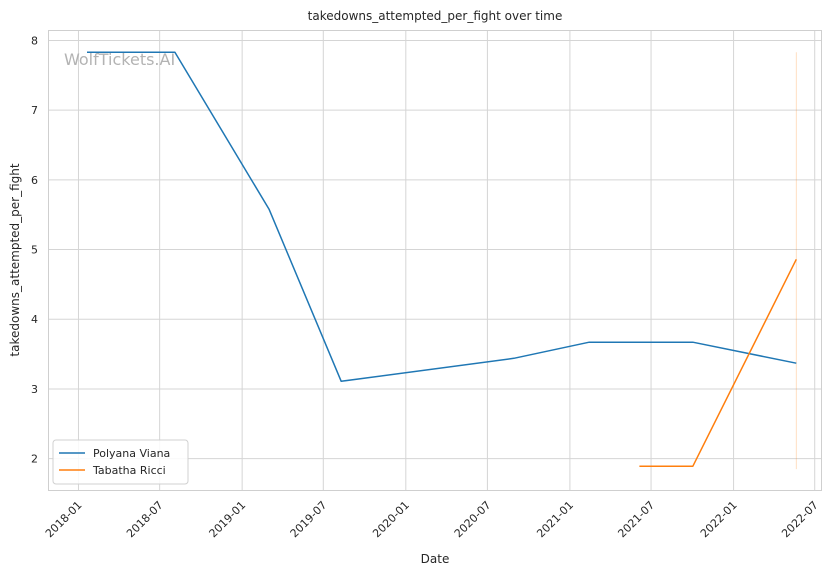 Image resolution: width=839 pixels, height=575 pixels. I want to click on y-tick-labels: 2 3 4 5 6 7 8, so click(34, 249).